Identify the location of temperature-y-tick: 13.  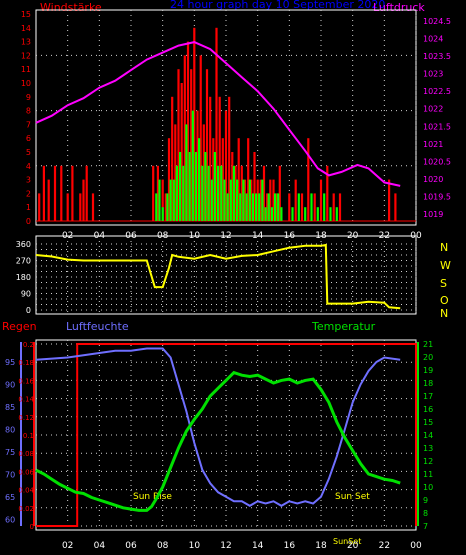
(428, 448).